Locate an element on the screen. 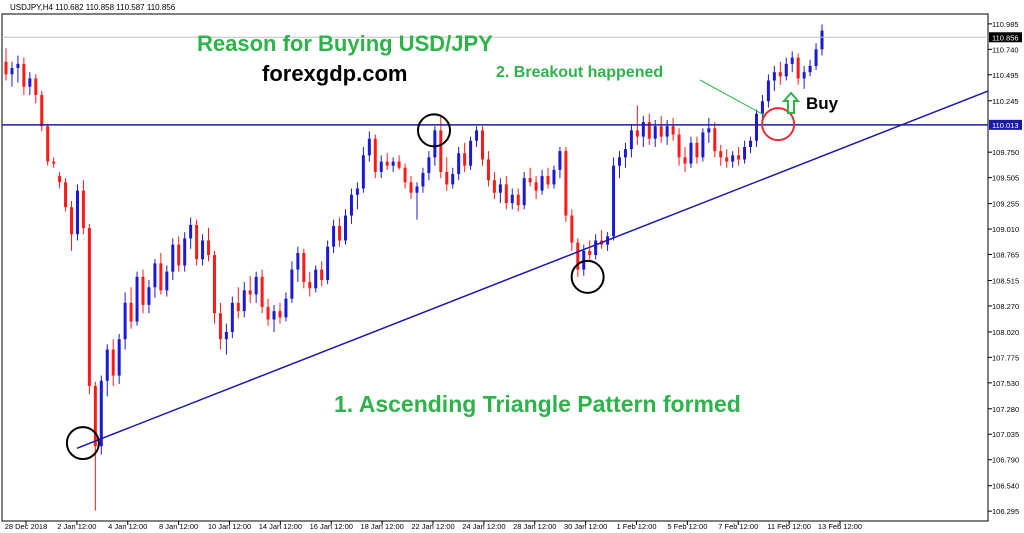 This screenshot has height=533, width=1024. buy-arrow-icon is located at coordinates (791, 102).